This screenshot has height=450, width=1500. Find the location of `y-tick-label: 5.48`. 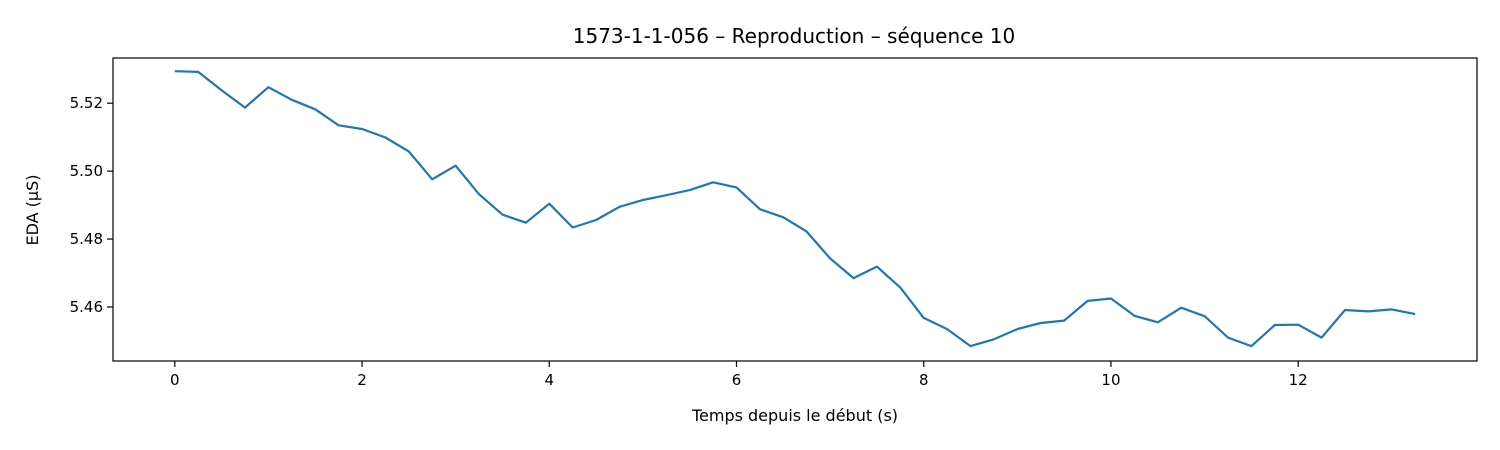

y-tick-label: 5.48 is located at coordinates (86, 239).